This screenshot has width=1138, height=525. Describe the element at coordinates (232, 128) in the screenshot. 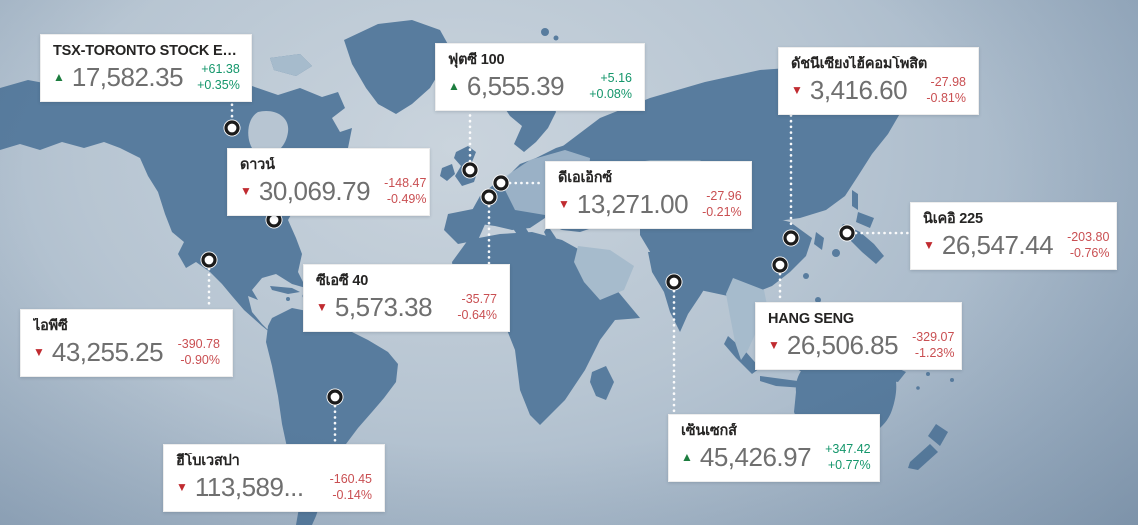

I see `map-marker-toronto` at that location.